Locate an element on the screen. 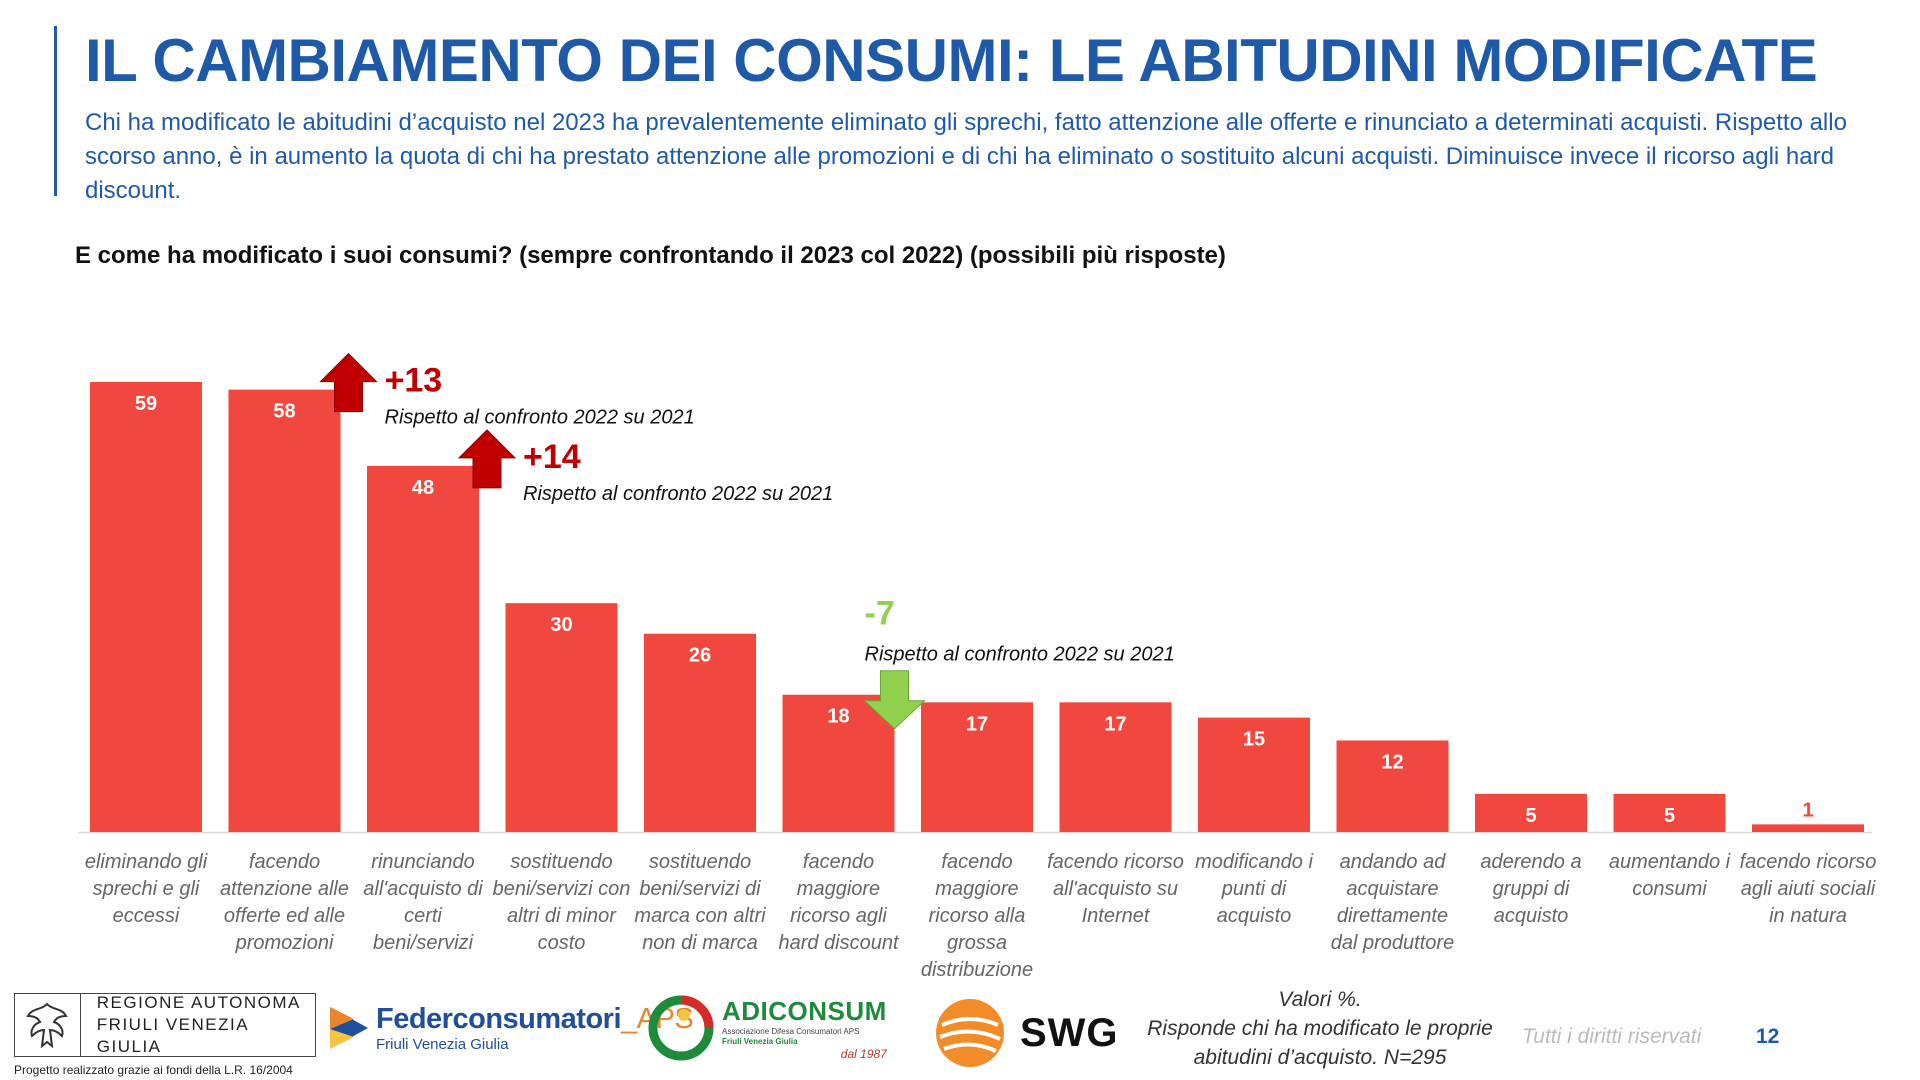  swg-logo: SWG is located at coordinates (1025, 1033).